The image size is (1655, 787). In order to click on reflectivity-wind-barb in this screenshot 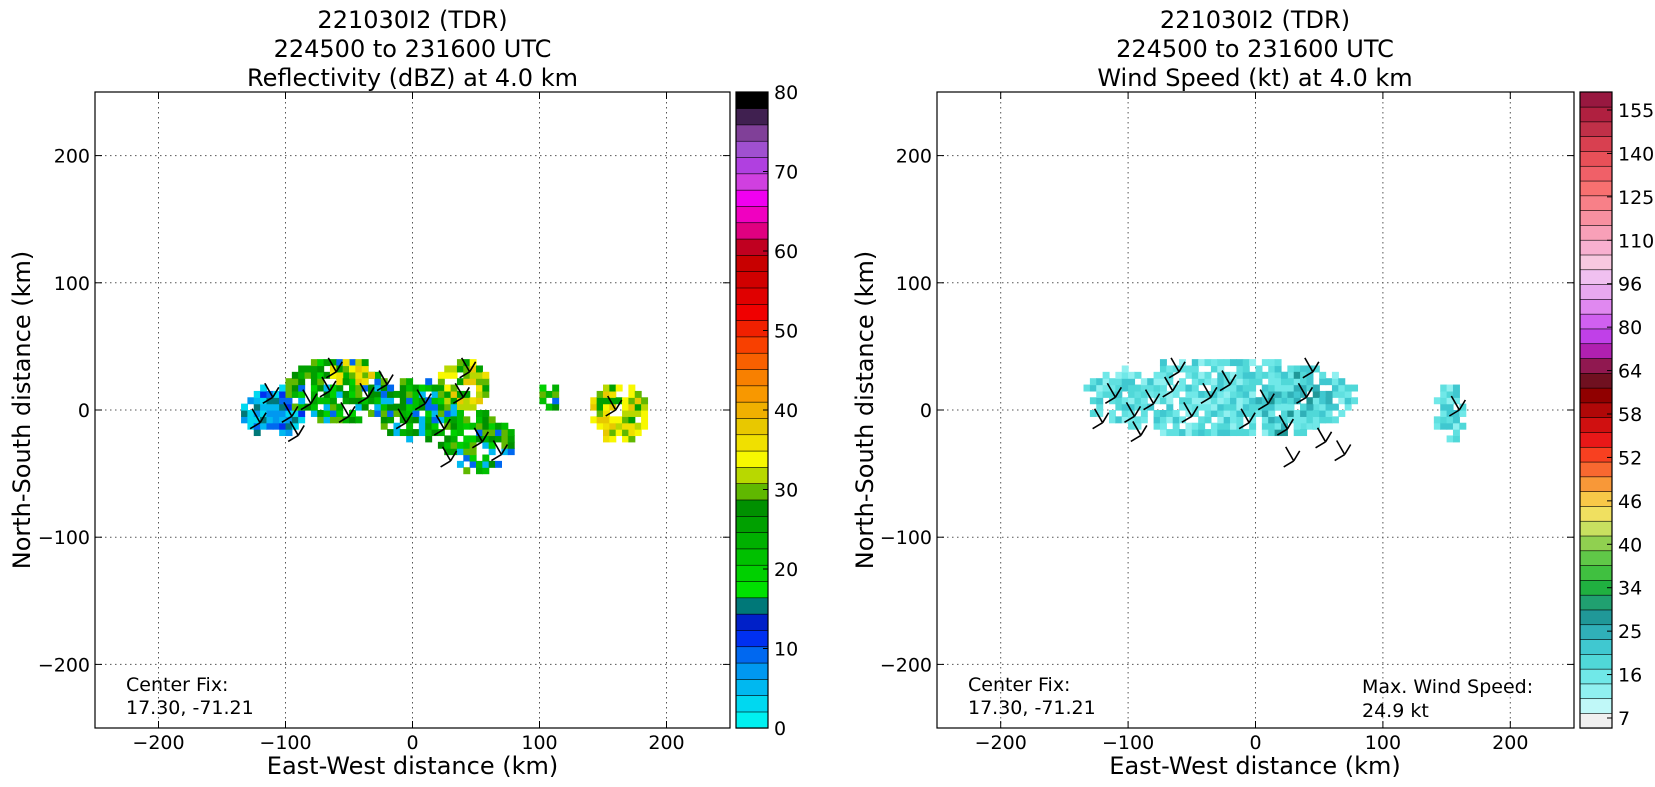, I will do `click(449, 457)`.